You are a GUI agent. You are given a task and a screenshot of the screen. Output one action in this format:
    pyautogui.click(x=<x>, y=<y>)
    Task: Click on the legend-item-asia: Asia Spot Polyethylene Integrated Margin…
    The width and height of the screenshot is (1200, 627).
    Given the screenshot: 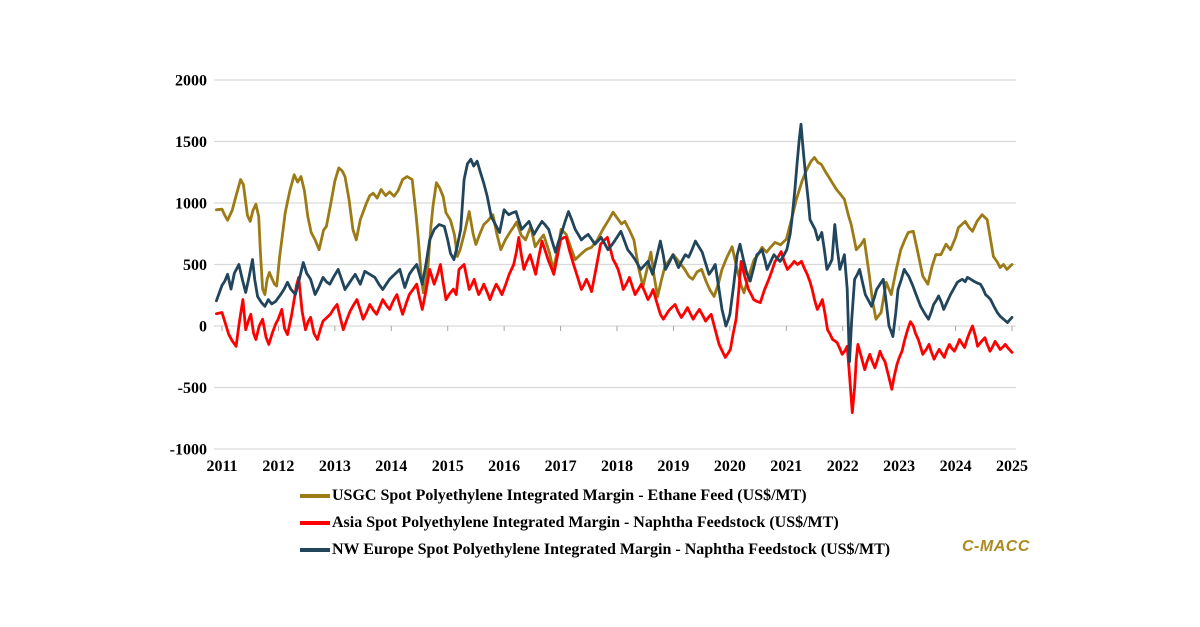 What is the action you would take?
    pyautogui.click(x=595, y=522)
    